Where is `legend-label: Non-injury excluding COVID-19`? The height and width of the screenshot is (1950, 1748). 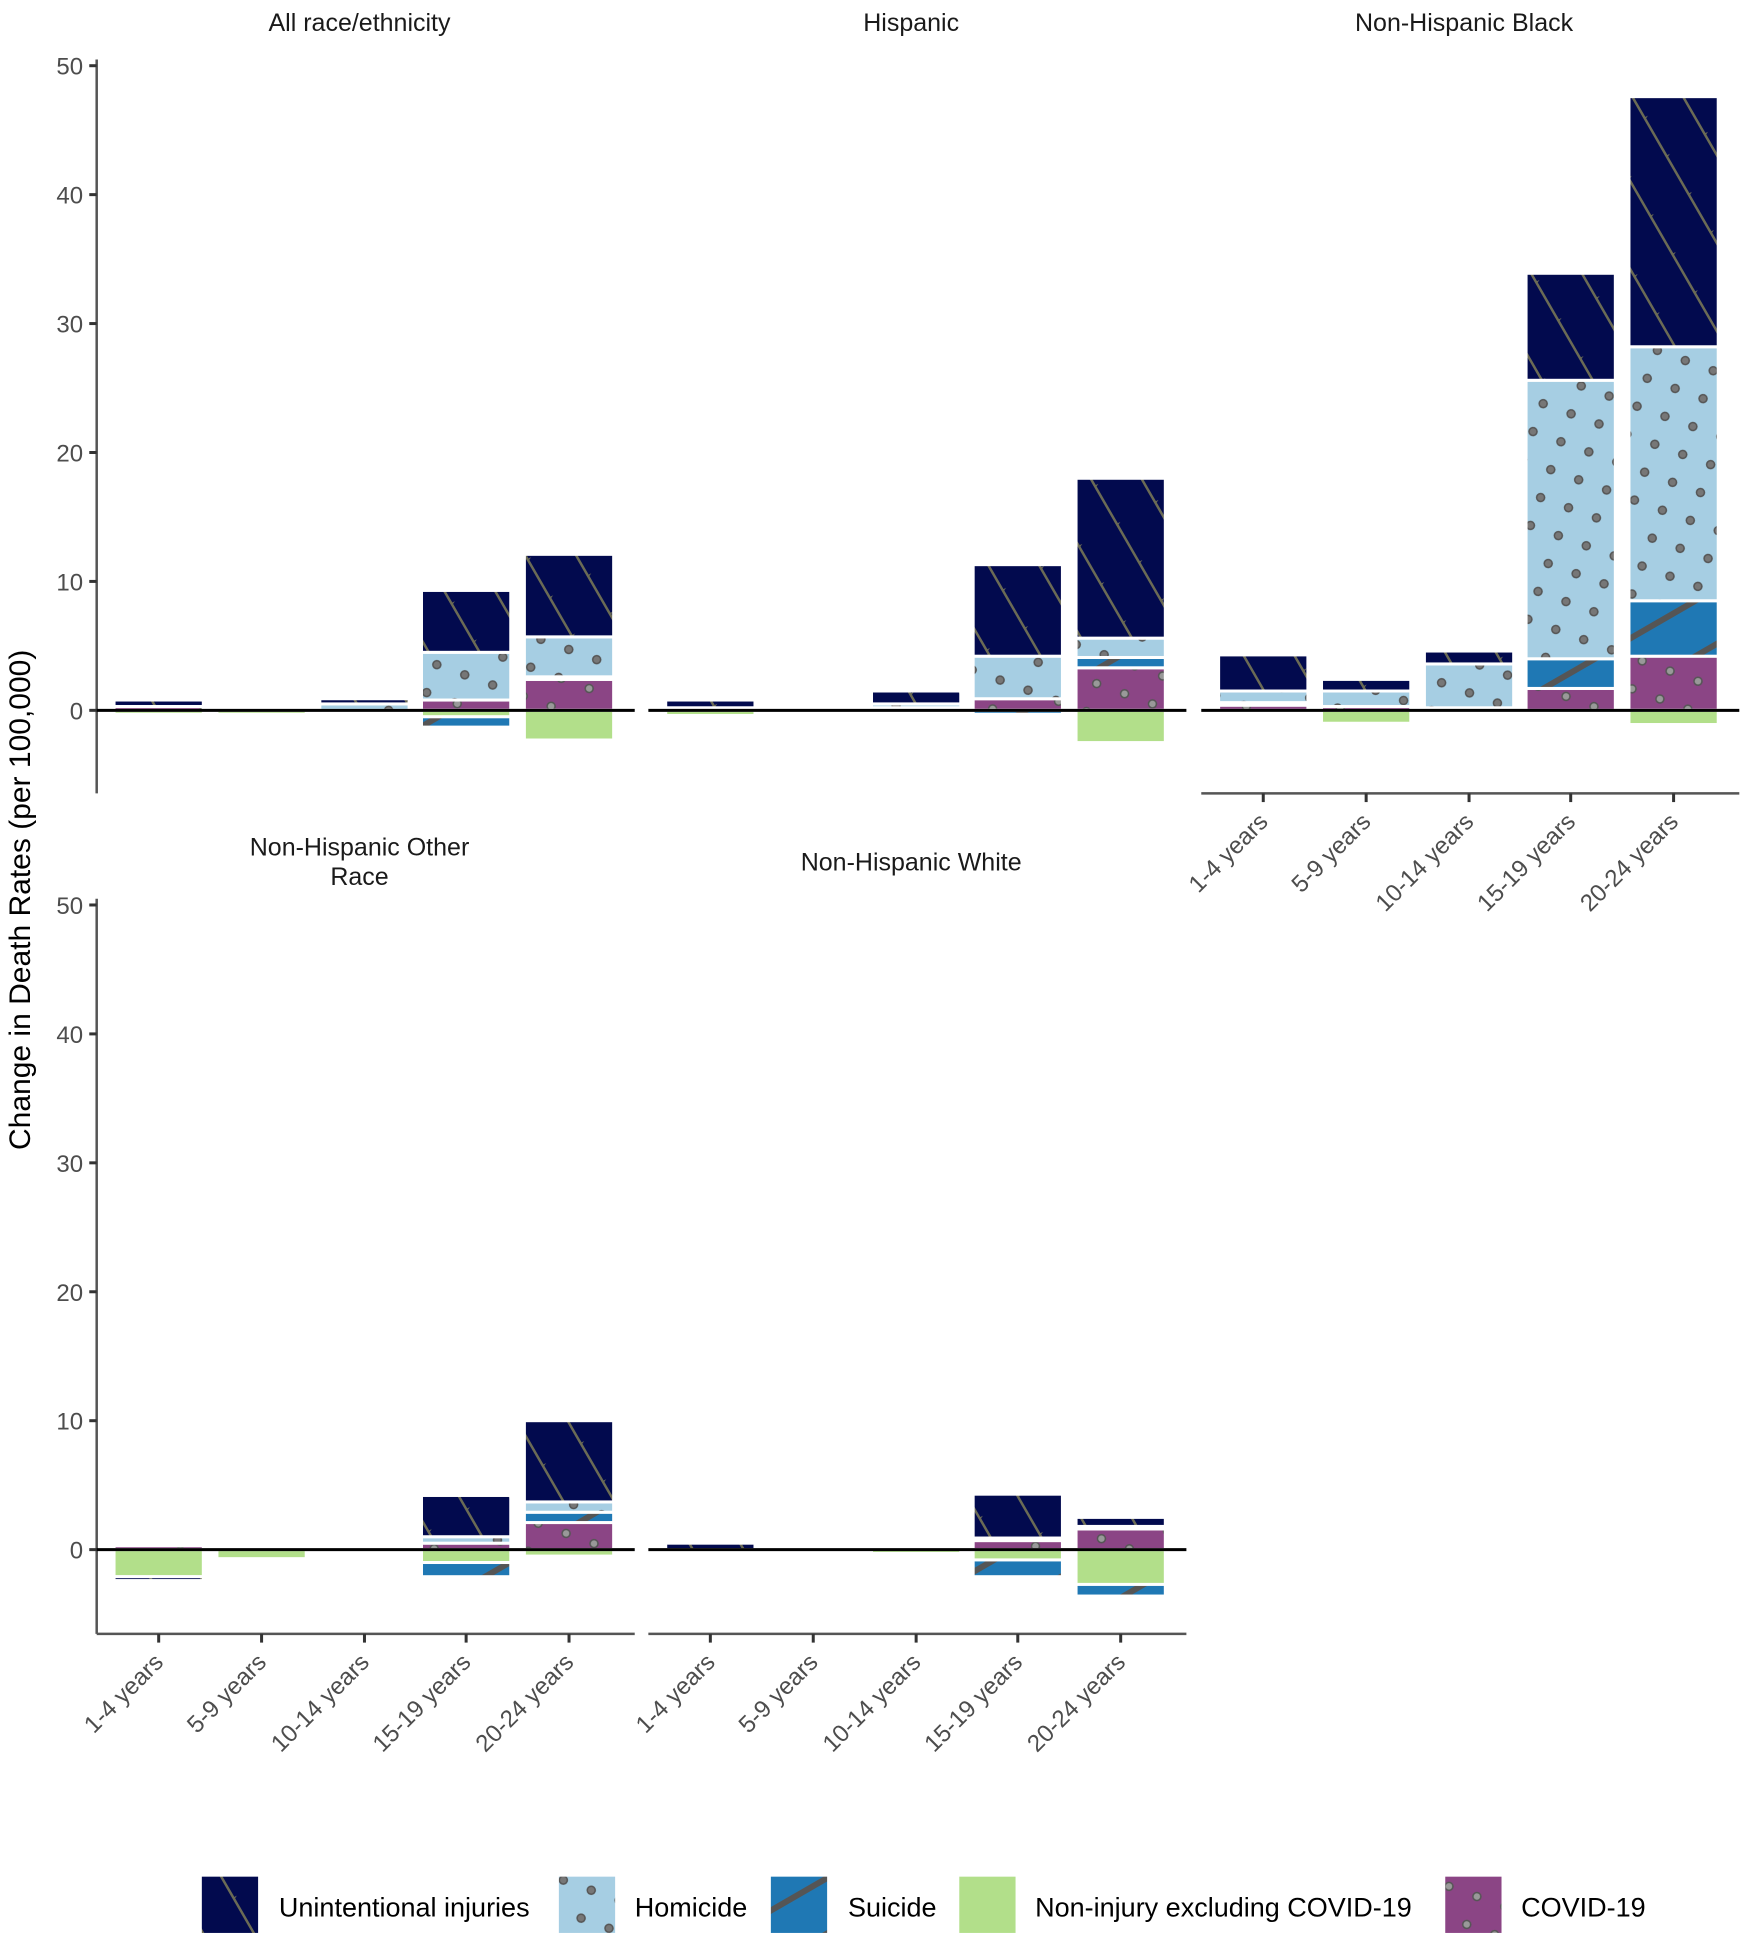 legend-label: Non-injury excluding COVID-19 is located at coordinates (1223, 1908).